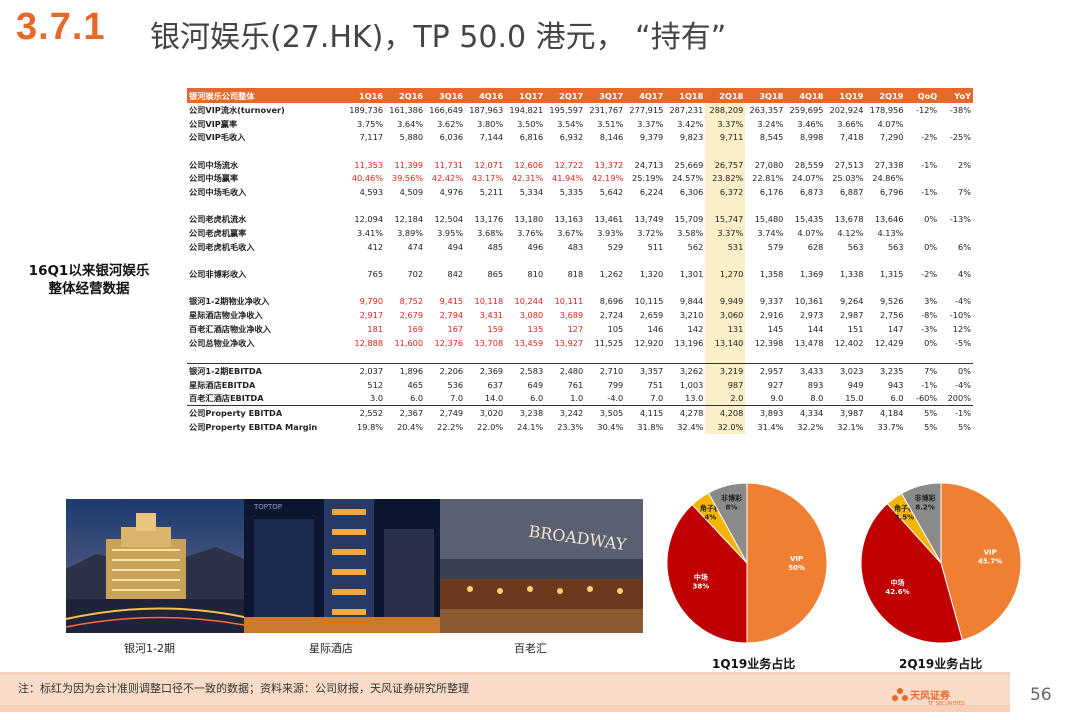 Image resolution: width=1080 pixels, height=720 pixels. What do you see at coordinates (495, 246) in the screenshot?
I see `table-cell: 485` at bounding box center [495, 246].